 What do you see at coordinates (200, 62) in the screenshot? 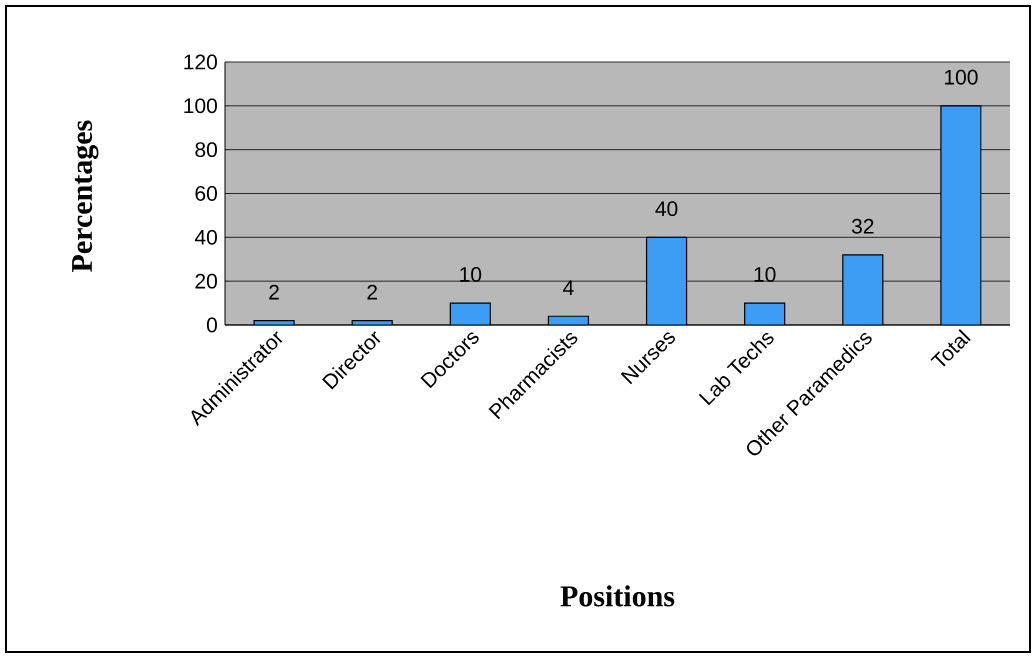
I see `y-tick-label: 120` at bounding box center [200, 62].